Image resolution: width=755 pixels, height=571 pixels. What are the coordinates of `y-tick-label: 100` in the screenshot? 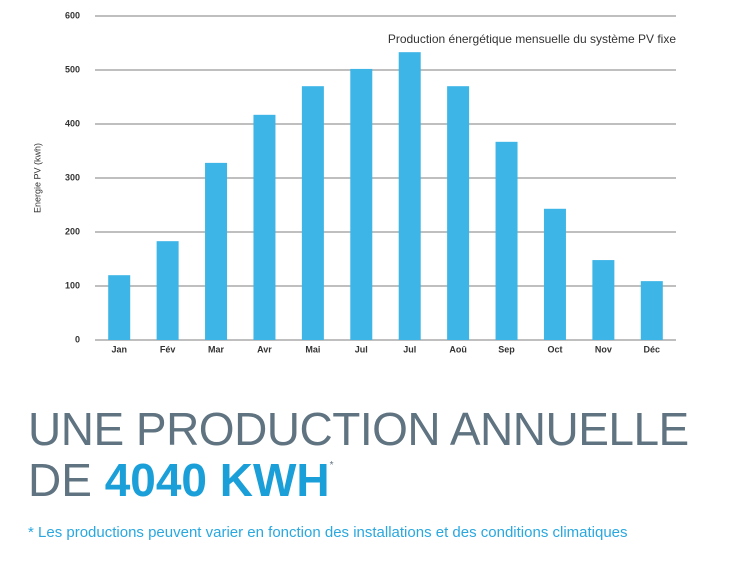 It's located at (72, 285).